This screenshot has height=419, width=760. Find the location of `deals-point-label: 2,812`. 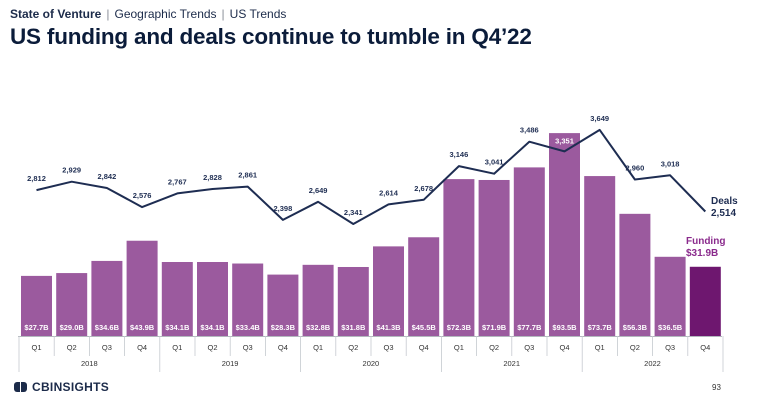

deals-point-label: 2,812 is located at coordinates (36, 178).